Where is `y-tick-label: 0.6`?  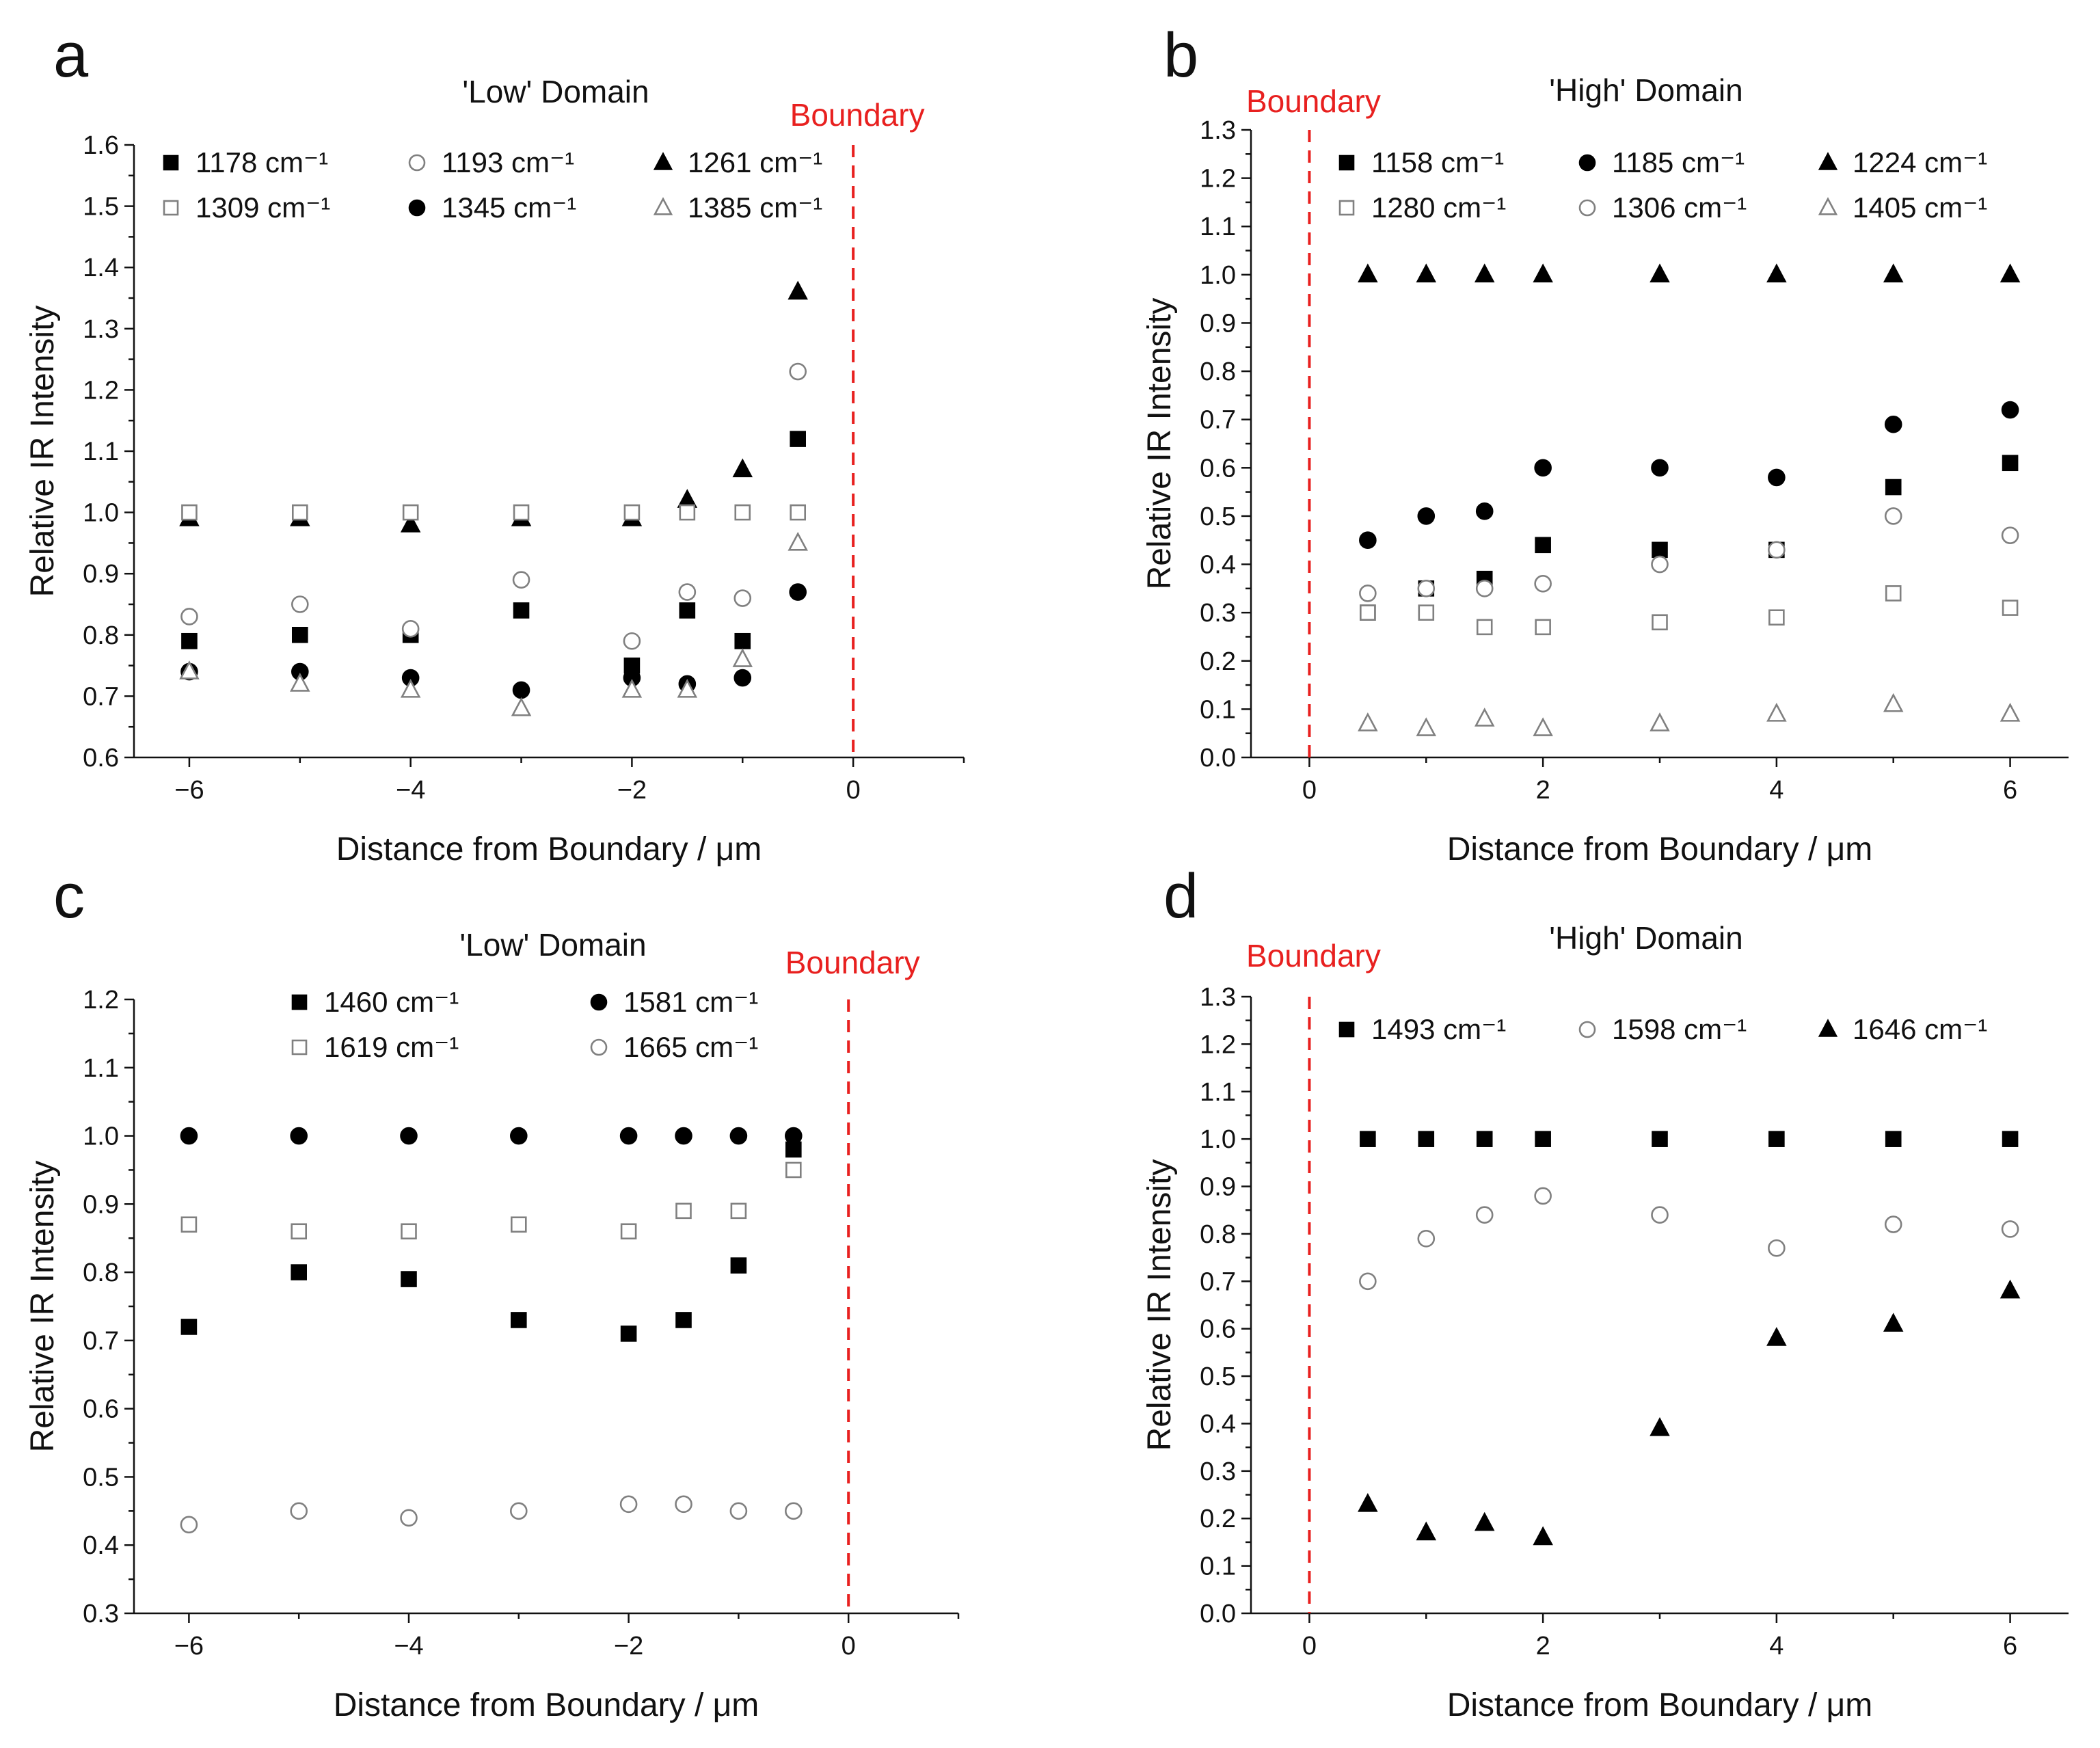 y-tick-label: 0.6 is located at coordinates (101, 1409).